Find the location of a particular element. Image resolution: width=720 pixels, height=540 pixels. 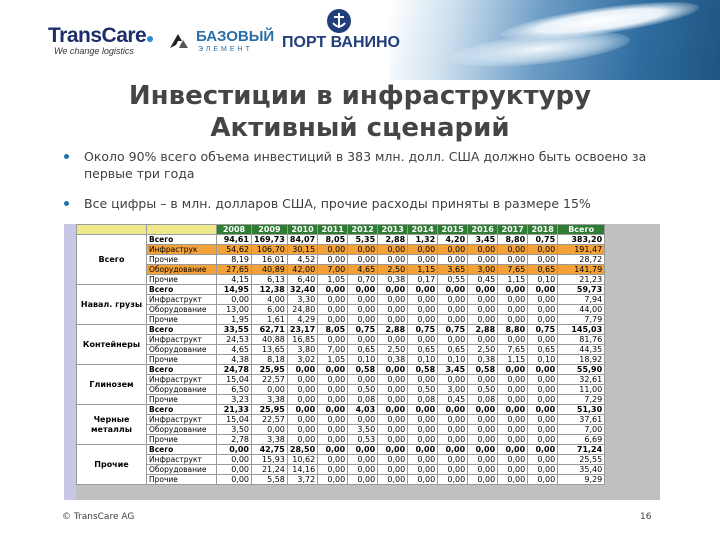

value-cell: 16,85 is located at coordinates (302, 340).